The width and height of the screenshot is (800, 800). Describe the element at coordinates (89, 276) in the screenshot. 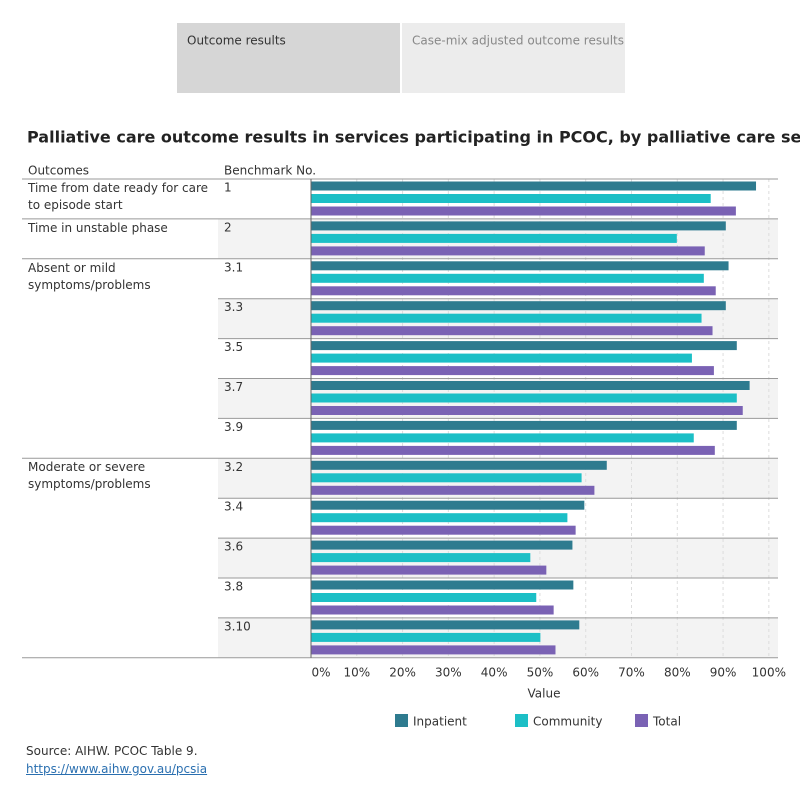

I see `outcome-label: Absent or mild symptoms/problems` at that location.